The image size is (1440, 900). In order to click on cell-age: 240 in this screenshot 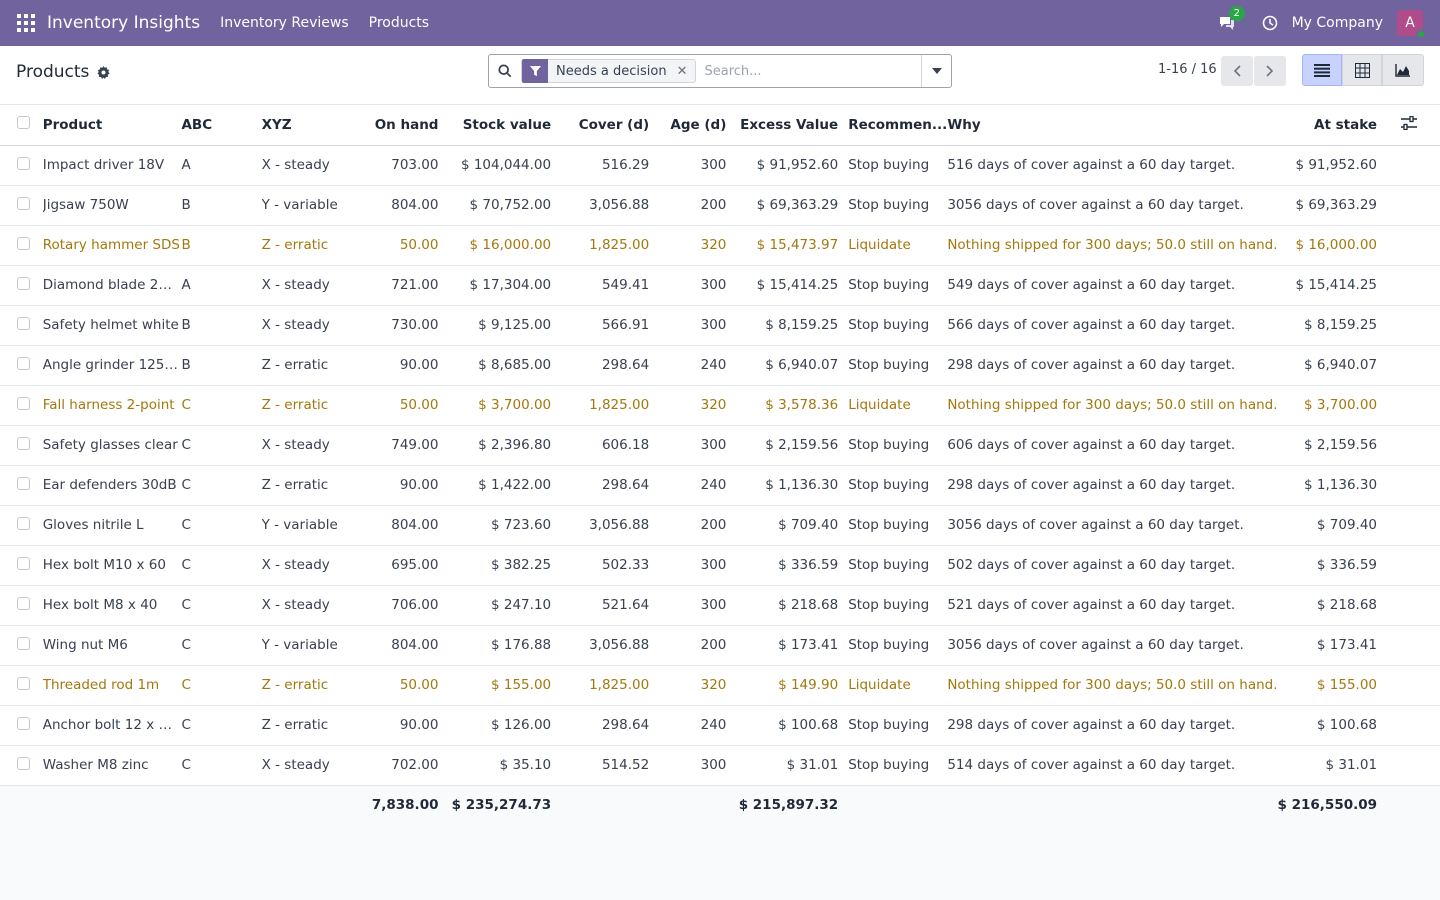, I will do `click(688, 485)`.